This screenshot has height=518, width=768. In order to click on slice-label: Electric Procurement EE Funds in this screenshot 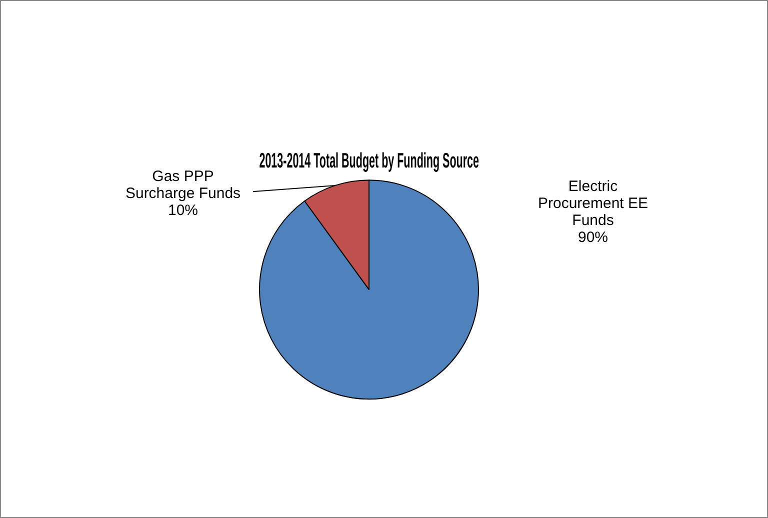, I will do `click(593, 204)`.